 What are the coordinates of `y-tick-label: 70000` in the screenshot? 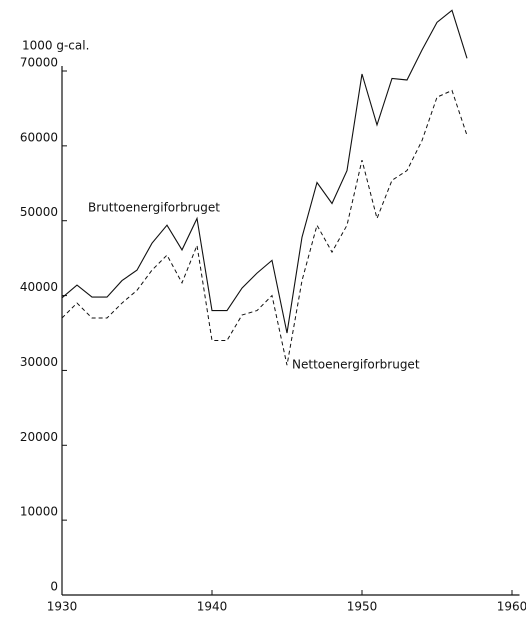 It's located at (39, 63).